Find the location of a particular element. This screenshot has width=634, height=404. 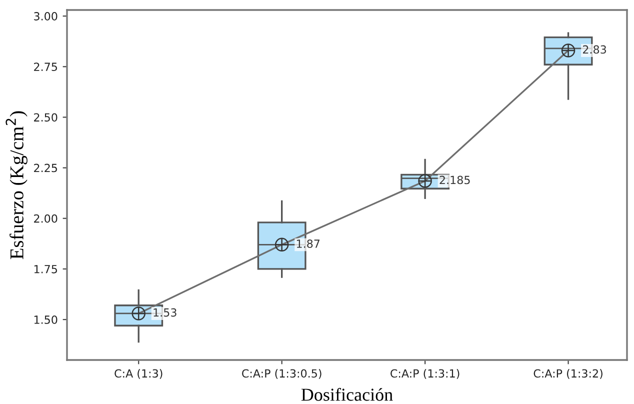

data-label: 2.185 is located at coordinates (455, 180).